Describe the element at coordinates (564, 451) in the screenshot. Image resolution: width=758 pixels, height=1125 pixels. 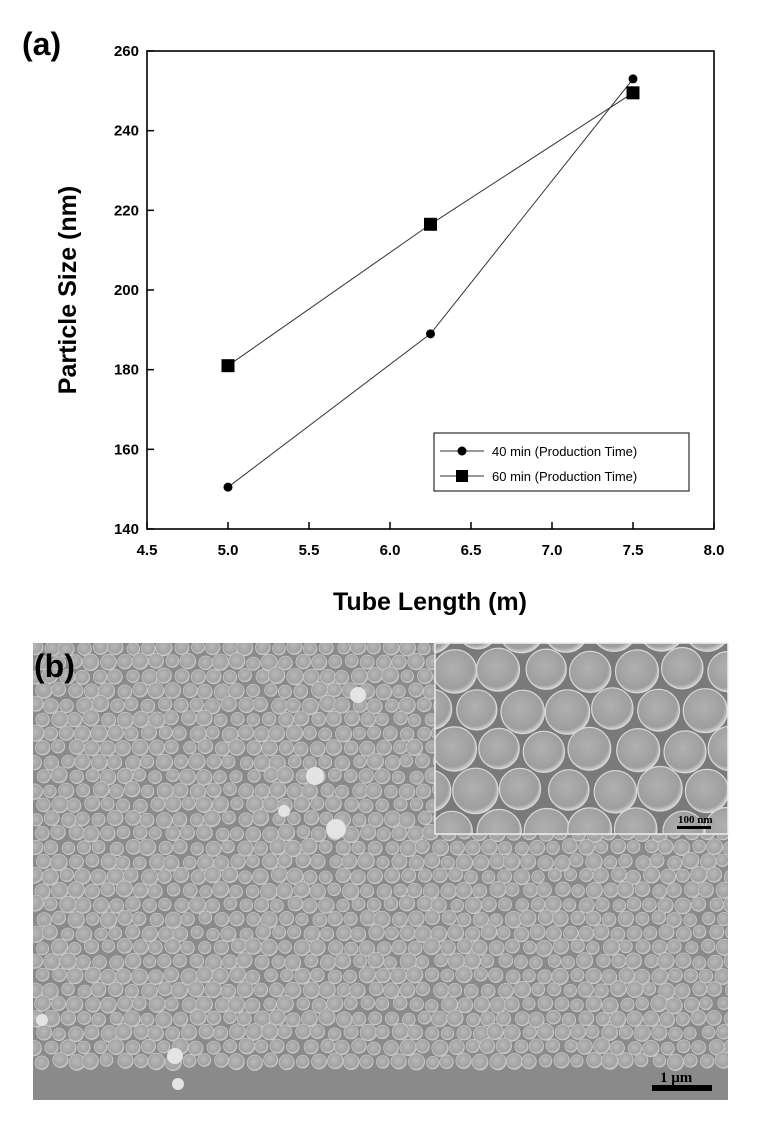
I see `legend-label-40min: 40 min (Production Time)` at that location.